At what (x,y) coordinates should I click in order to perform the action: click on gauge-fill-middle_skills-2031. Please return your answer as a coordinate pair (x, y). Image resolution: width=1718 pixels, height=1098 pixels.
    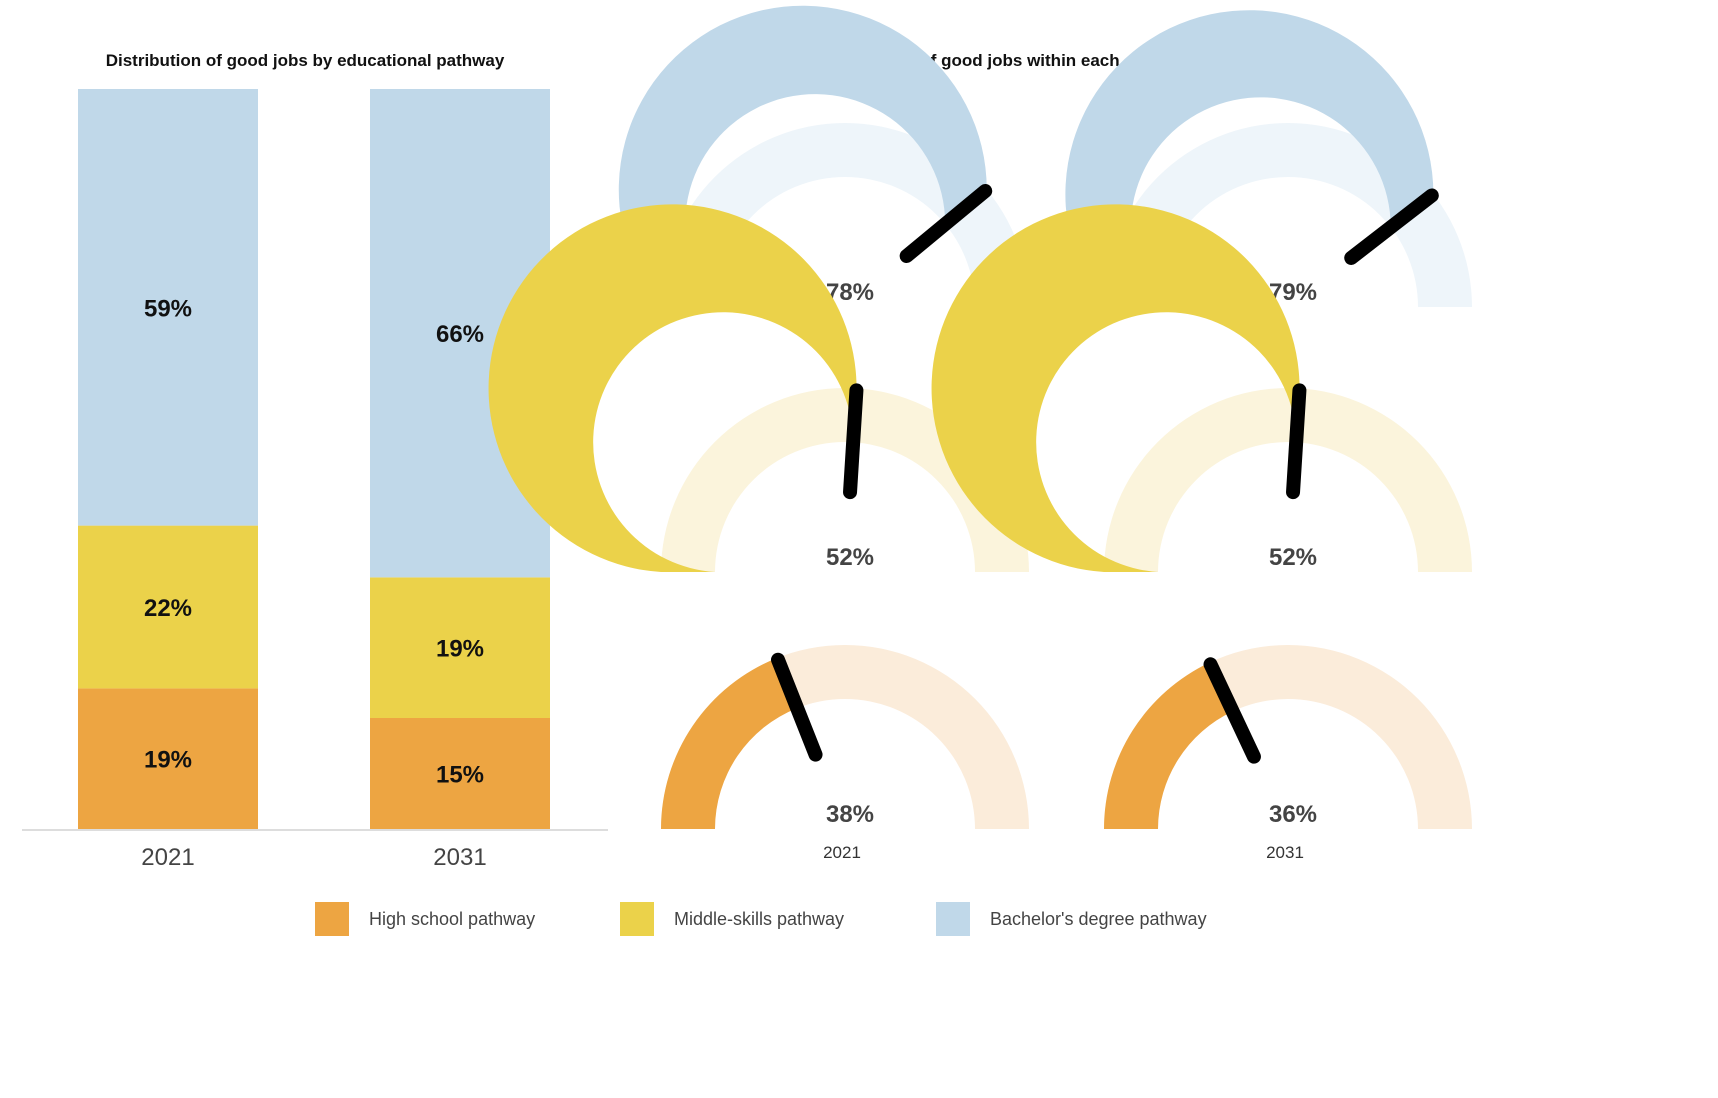
    Looking at the image, I should click on (1115, 388).